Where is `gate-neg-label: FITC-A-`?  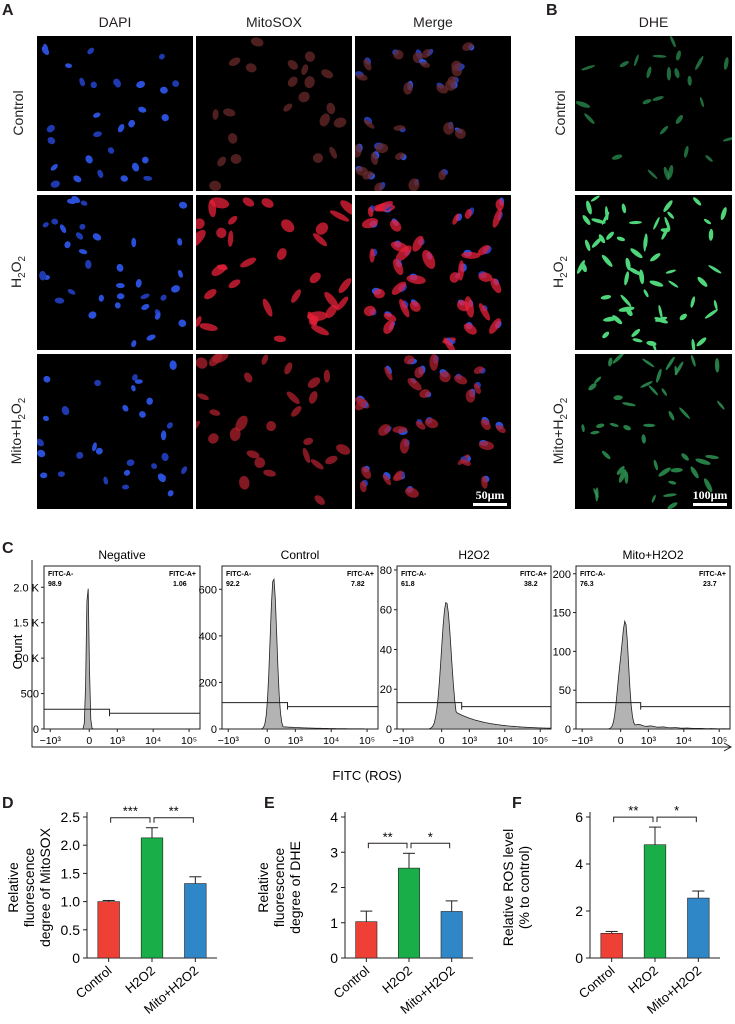 gate-neg-label: FITC-A- is located at coordinates (593, 574).